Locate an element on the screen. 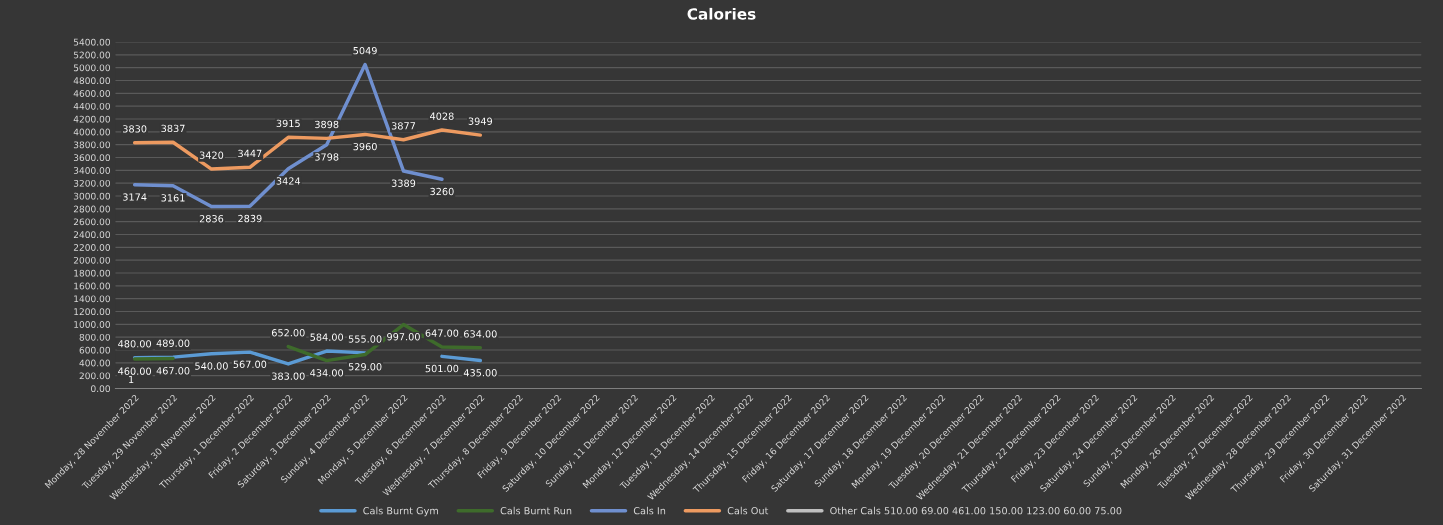  data-label: 435.00 is located at coordinates (480, 373).